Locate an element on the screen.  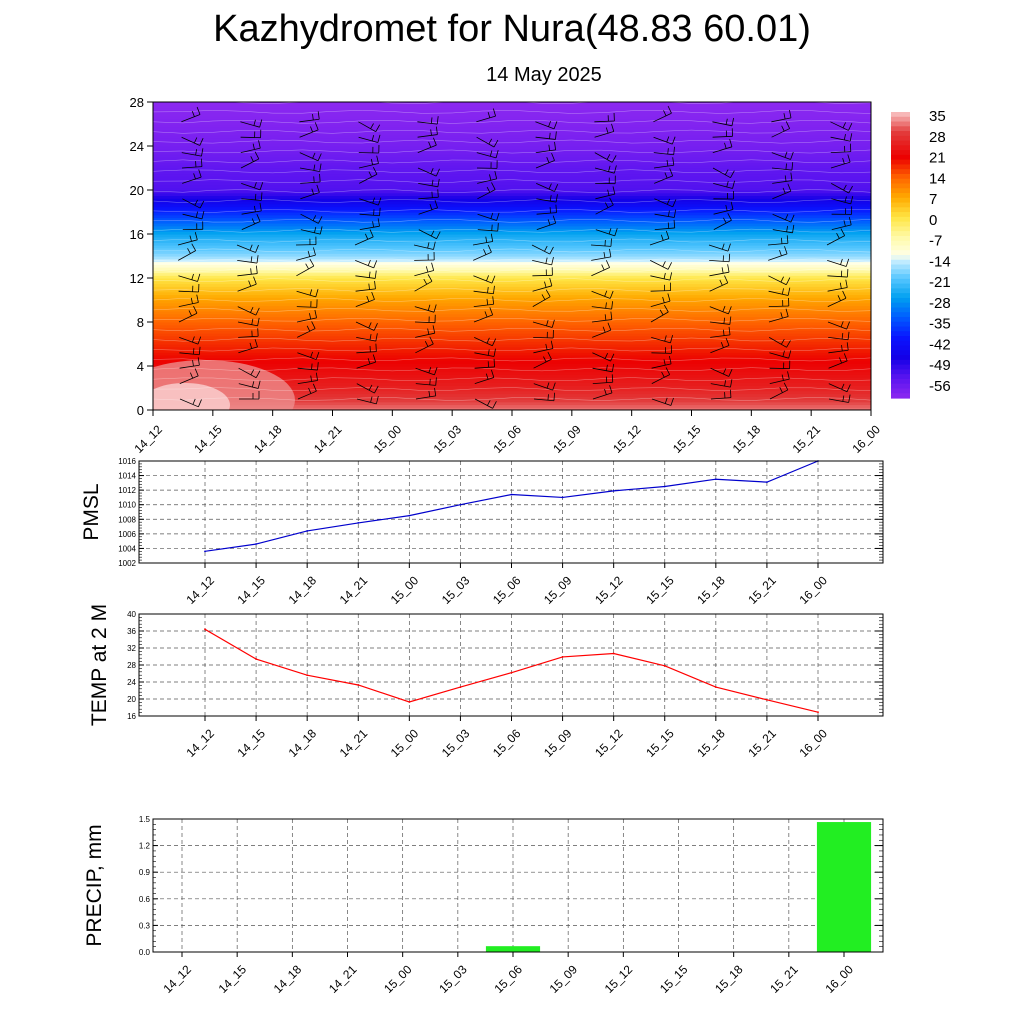
x-tick-label: 15_21 is located at coordinates (807, 439).